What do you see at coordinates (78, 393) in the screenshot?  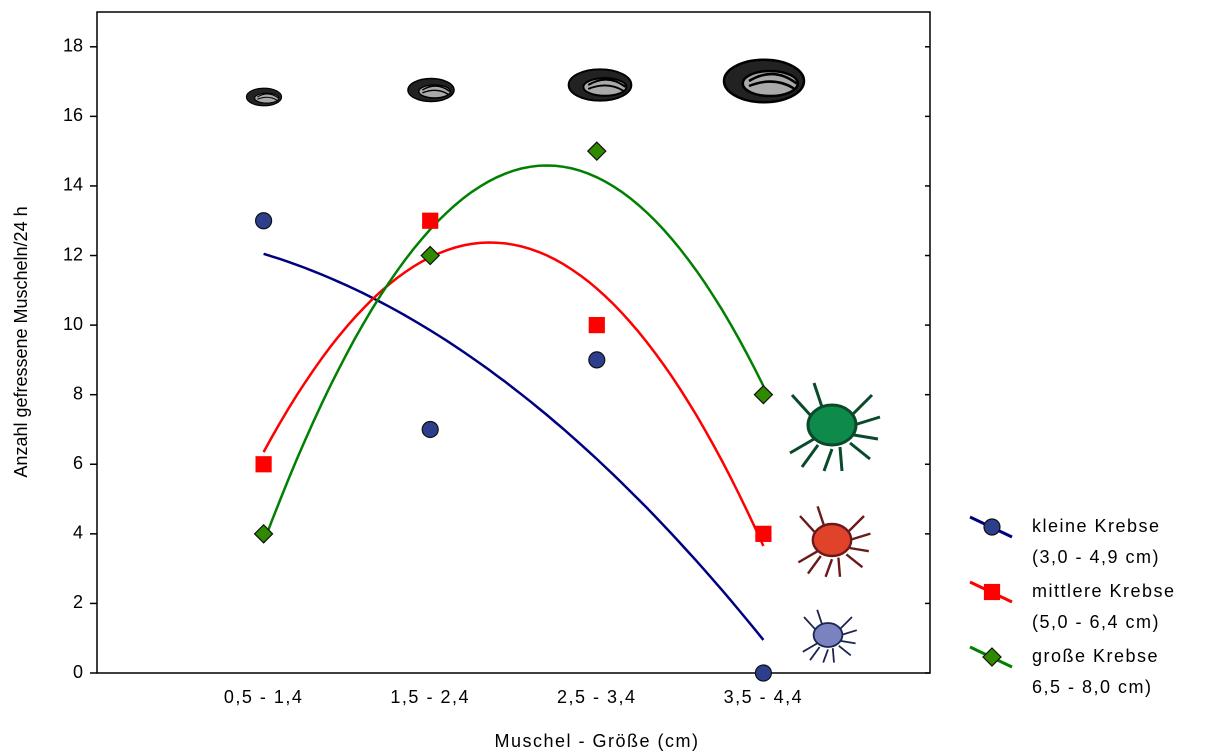 I see `y-tick-label: 8` at bounding box center [78, 393].